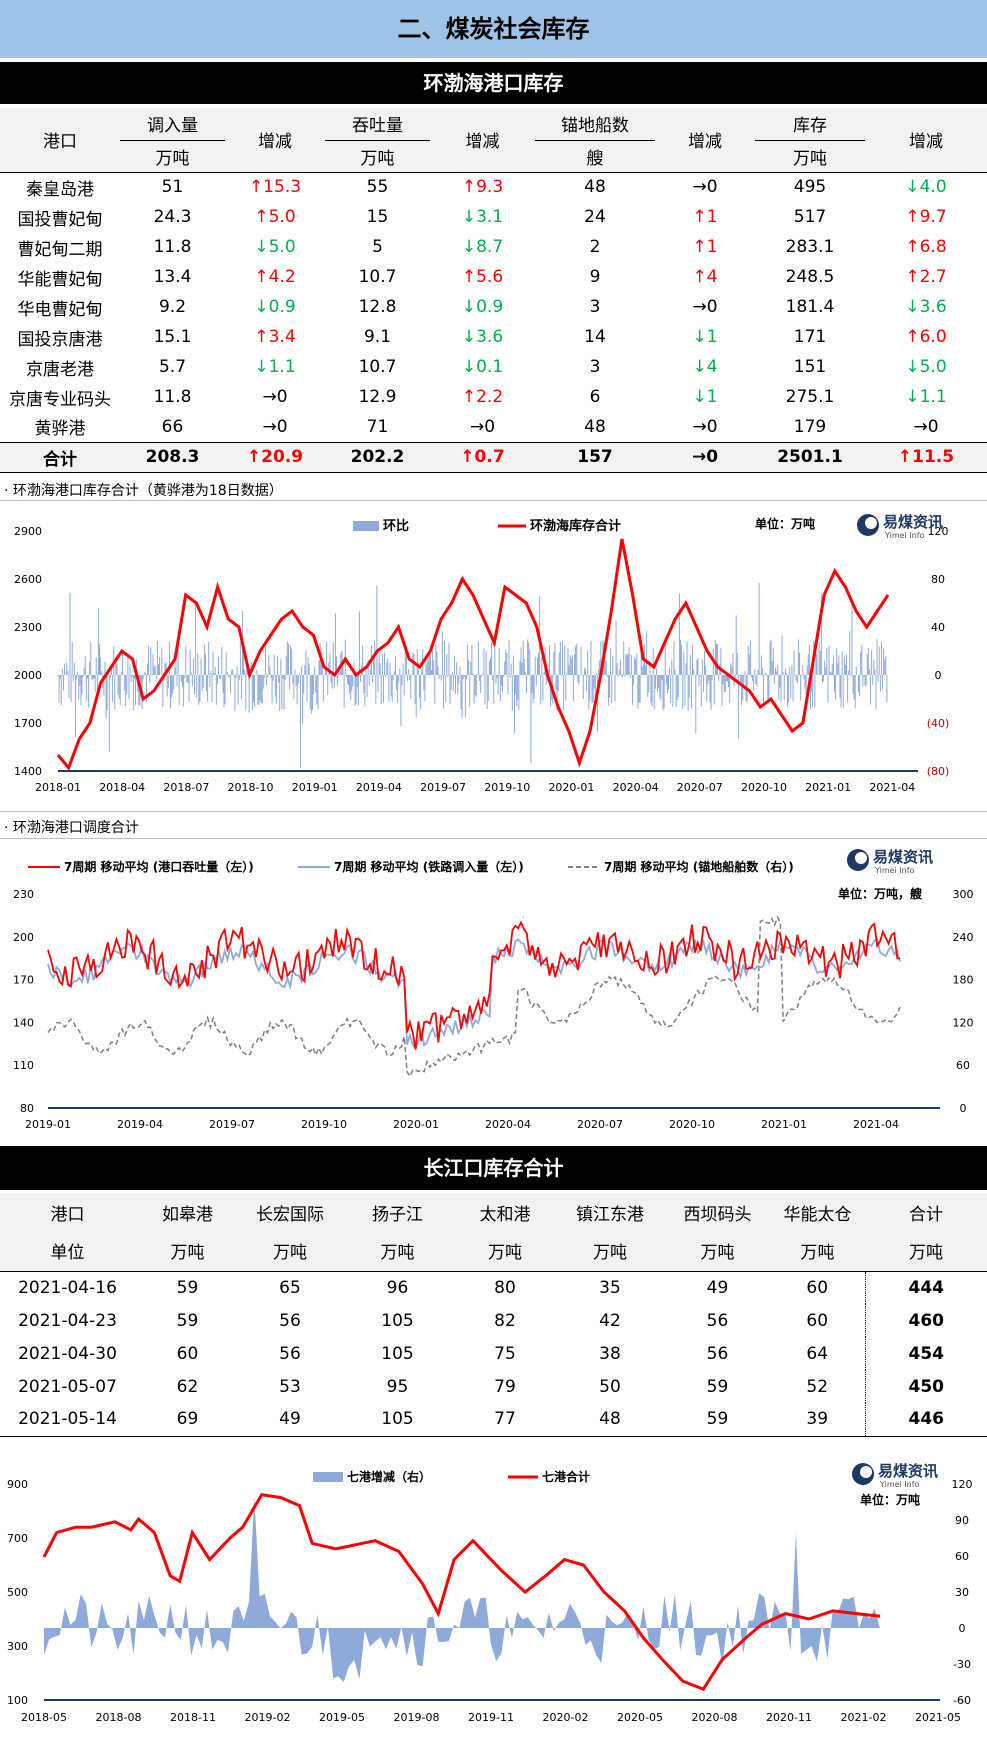 The image size is (987, 1739). What do you see at coordinates (275, 247) in the screenshot?
I see `delta-cell: ↓5.0` at bounding box center [275, 247].